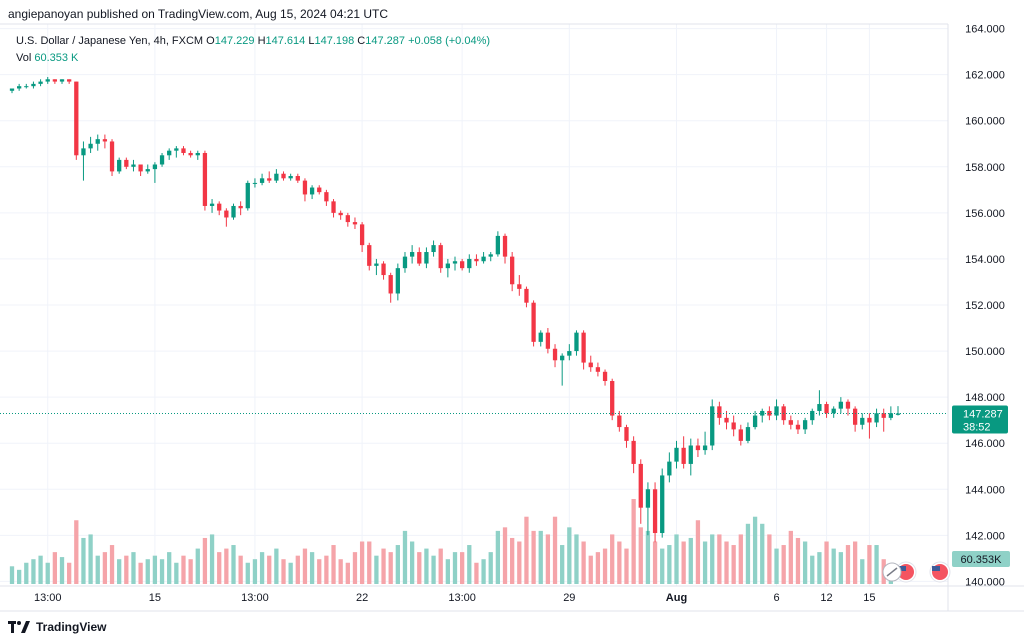  Describe the element at coordinates (56, 58) in the screenshot. I see `volume-value: 60.353 K` at that location.